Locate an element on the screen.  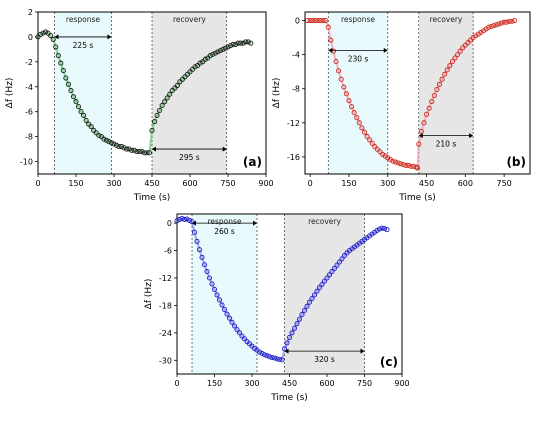
region-label: recovery is located at coordinates (189, 19).